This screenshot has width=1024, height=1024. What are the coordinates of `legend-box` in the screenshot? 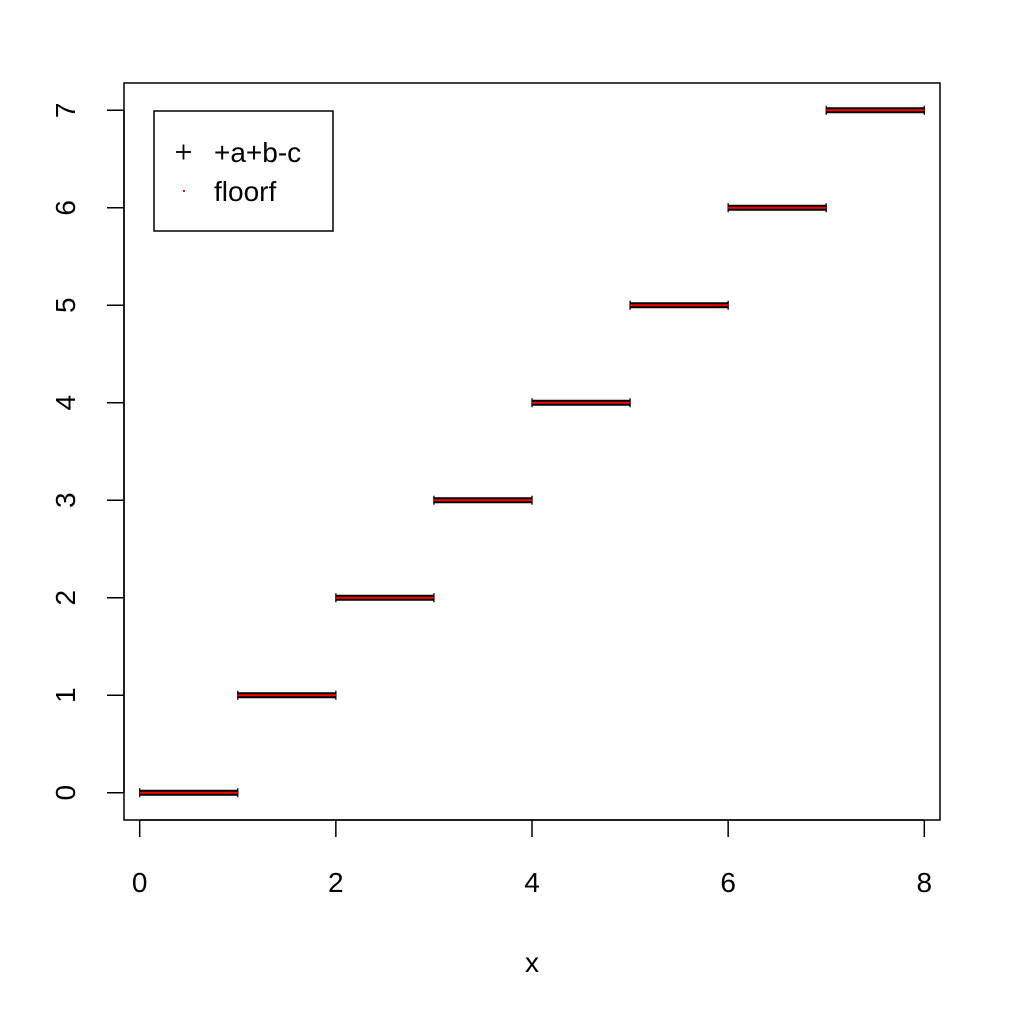 It's located at (243, 171).